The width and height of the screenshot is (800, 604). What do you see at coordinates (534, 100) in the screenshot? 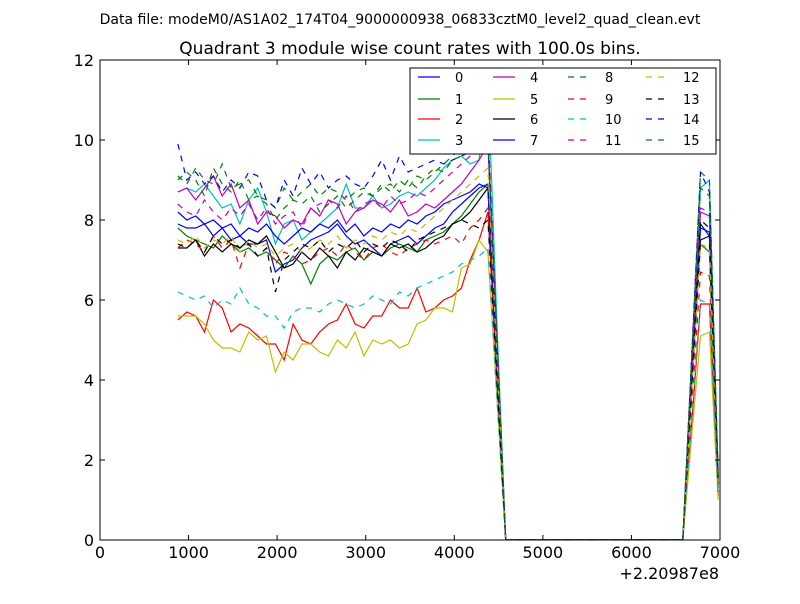
I see `legend-label-5: 5` at bounding box center [534, 100].